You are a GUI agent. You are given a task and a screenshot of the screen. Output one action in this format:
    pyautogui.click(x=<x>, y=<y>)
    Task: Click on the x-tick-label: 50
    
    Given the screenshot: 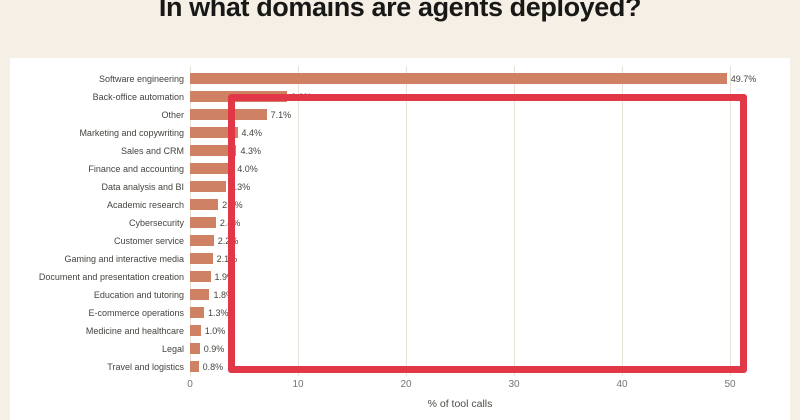 What is the action you would take?
    pyautogui.click(x=730, y=384)
    